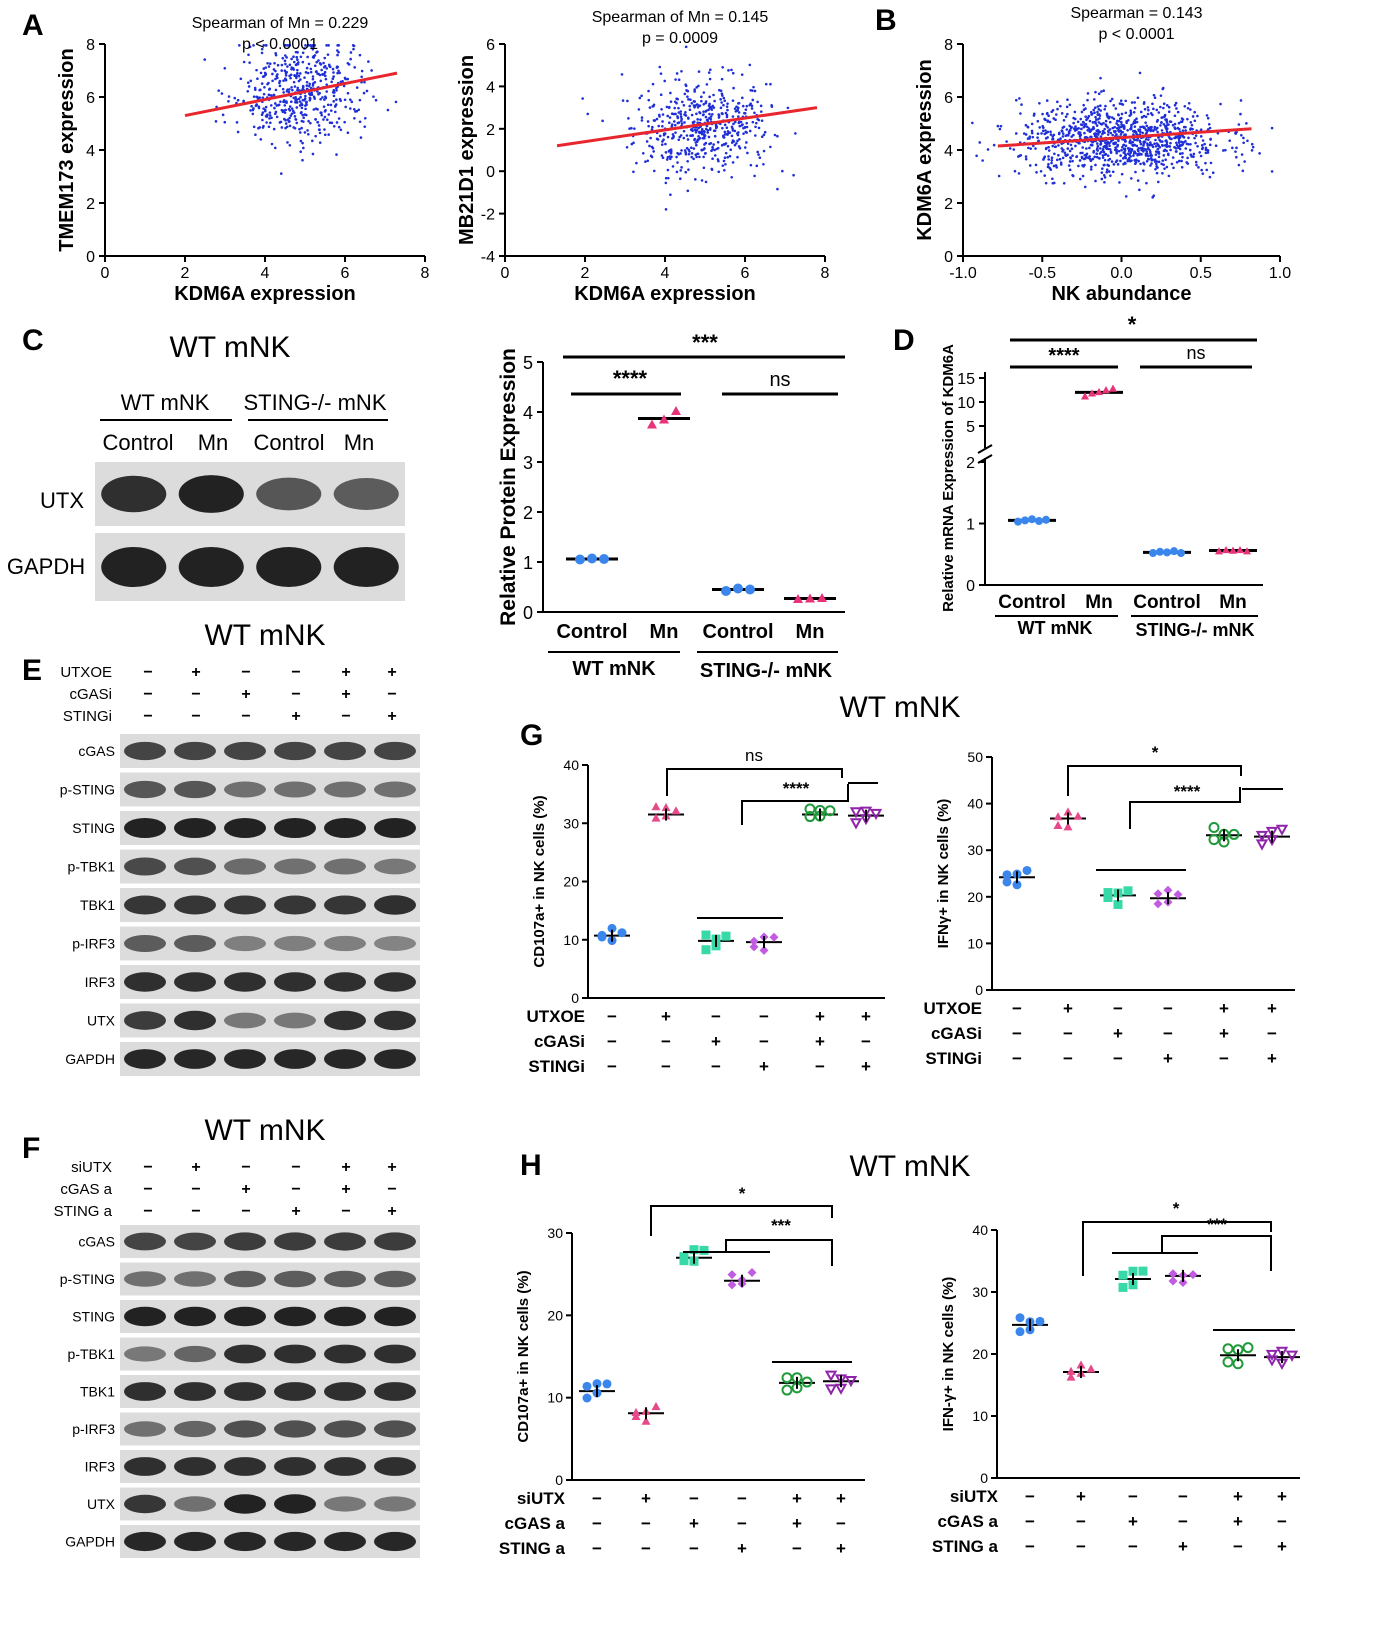 This screenshot has width=1381, height=1640. I want to click on row-1-strip, so click(270, 1279).